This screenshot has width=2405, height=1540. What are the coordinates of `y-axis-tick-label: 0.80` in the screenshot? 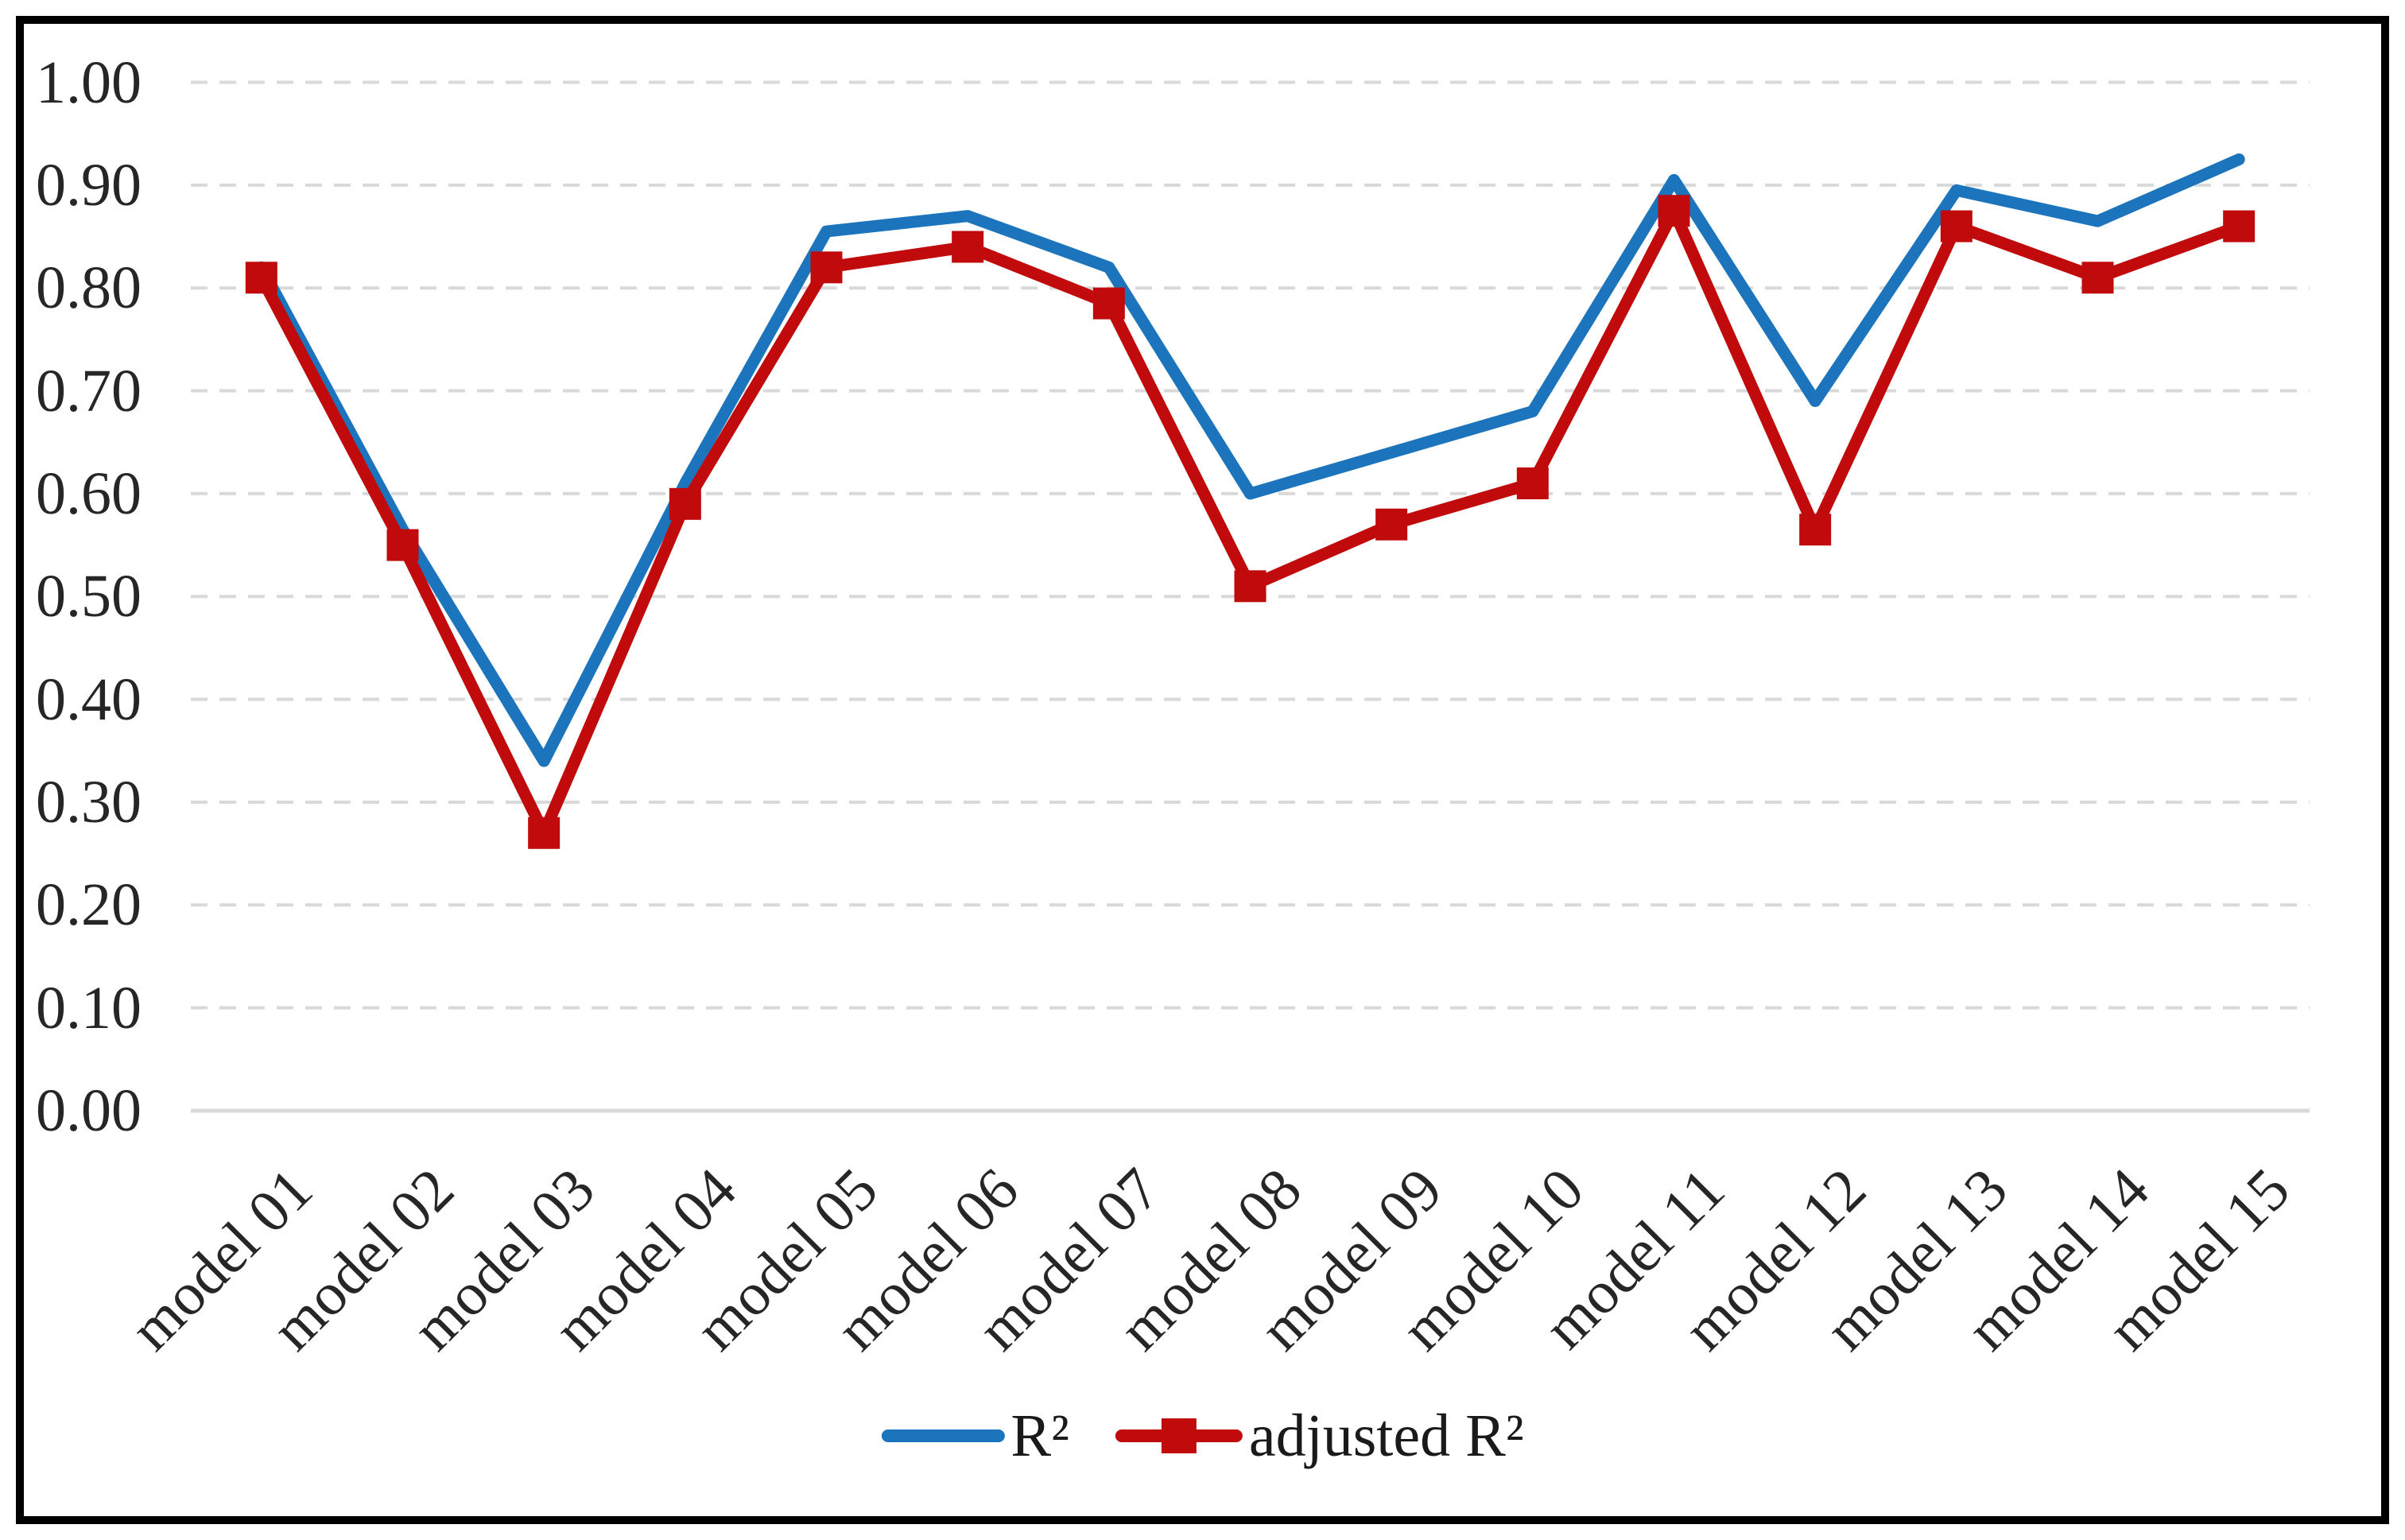 It's located at (89, 288).